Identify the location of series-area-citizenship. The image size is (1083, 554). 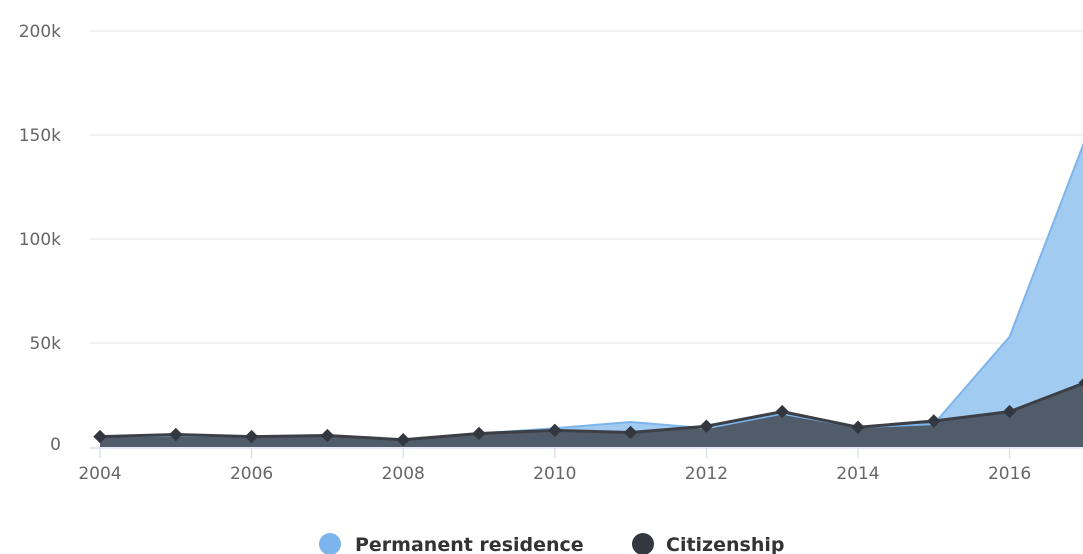
(591, 415).